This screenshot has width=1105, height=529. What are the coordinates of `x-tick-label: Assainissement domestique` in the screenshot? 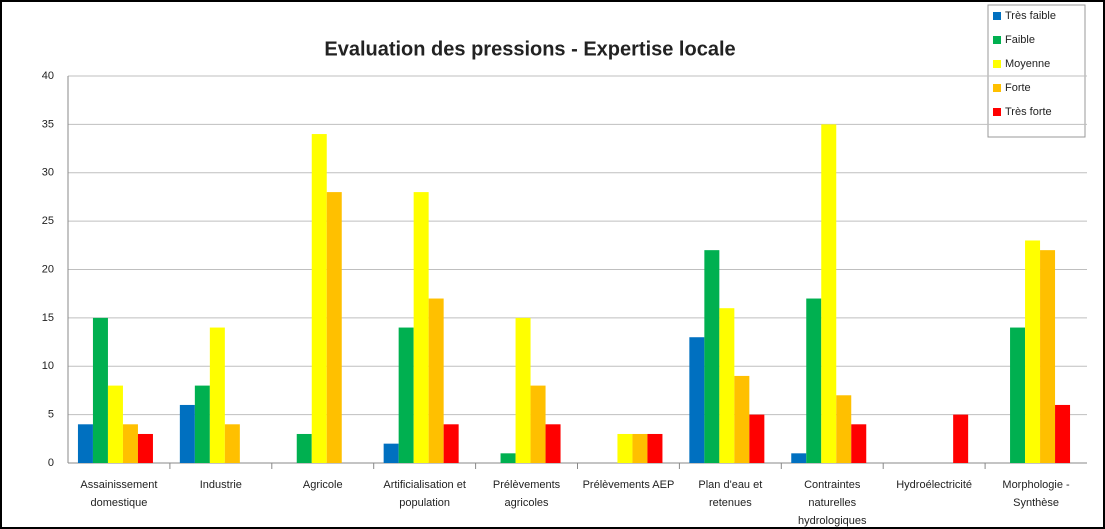 It's located at (118, 494).